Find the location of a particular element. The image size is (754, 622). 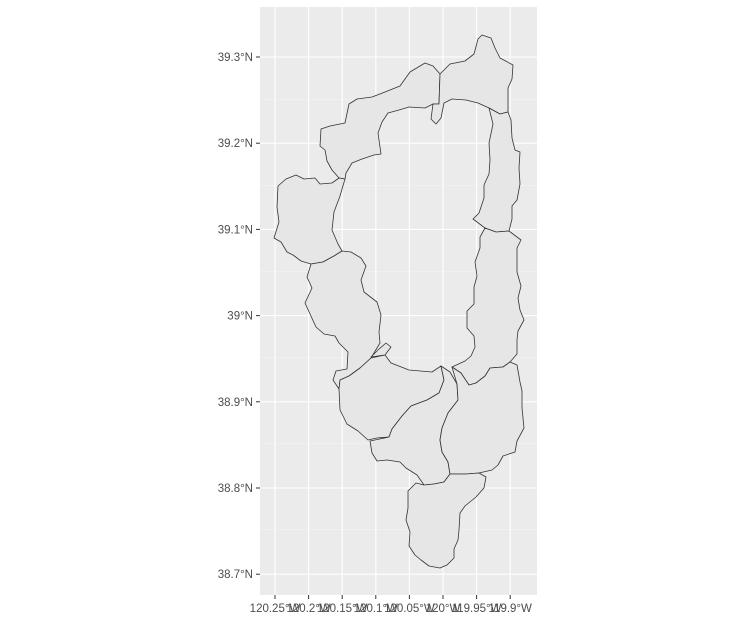

lon-tick-label: 120.1°W is located at coordinates (376, 609).